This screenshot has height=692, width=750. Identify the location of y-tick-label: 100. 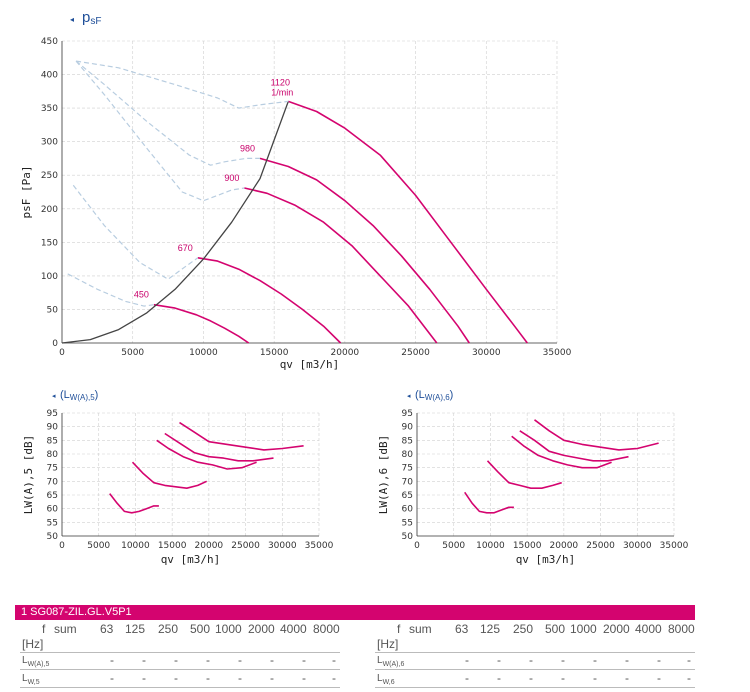
(49, 277).